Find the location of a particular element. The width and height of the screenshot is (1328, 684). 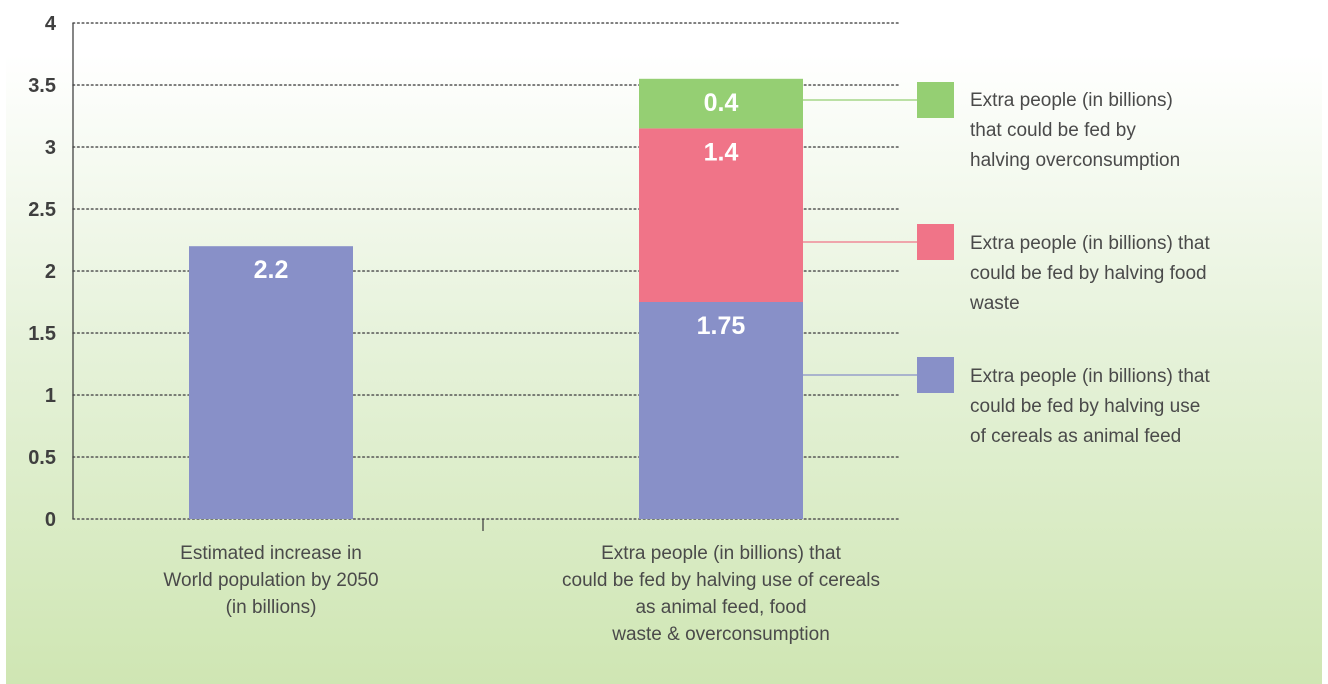

y-tick-label: 3 is located at coordinates (50, 148).